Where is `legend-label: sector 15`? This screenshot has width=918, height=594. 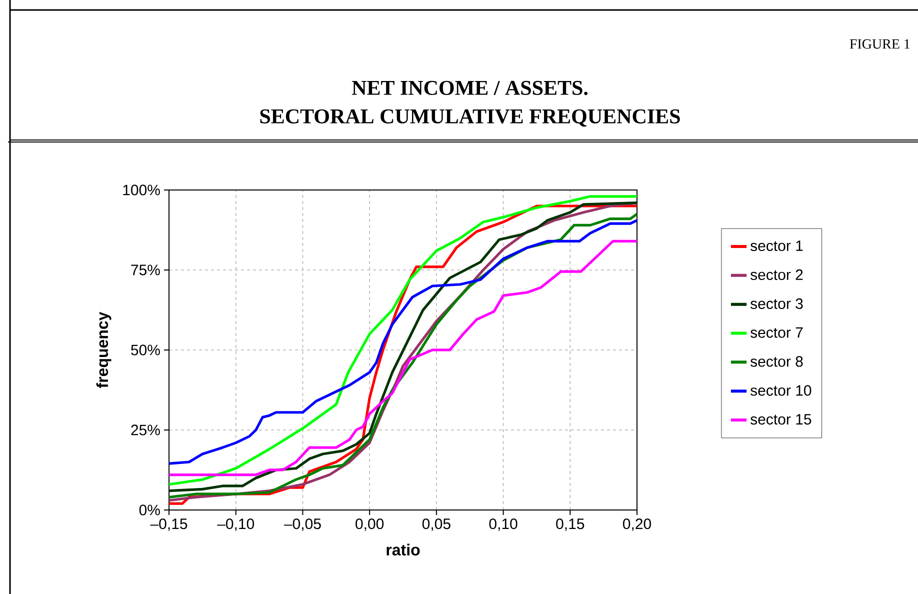 legend-label: sector 15 is located at coordinates (781, 419).